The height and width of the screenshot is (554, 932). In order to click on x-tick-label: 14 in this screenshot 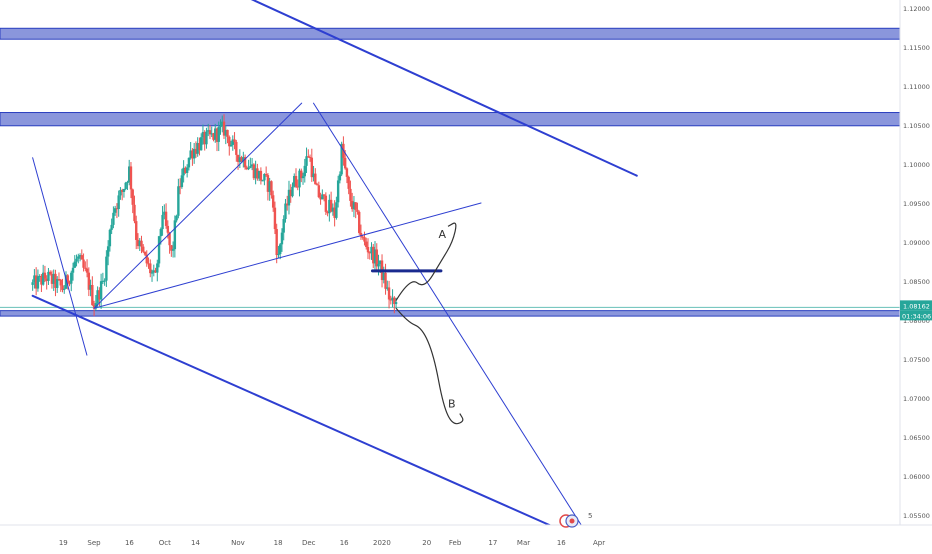, I will do `click(195, 543)`.